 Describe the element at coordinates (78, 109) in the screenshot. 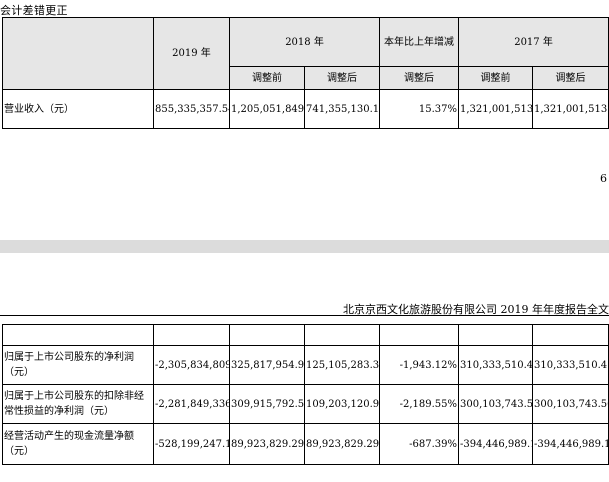

I see `row-label: 营业收入（元）` at that location.